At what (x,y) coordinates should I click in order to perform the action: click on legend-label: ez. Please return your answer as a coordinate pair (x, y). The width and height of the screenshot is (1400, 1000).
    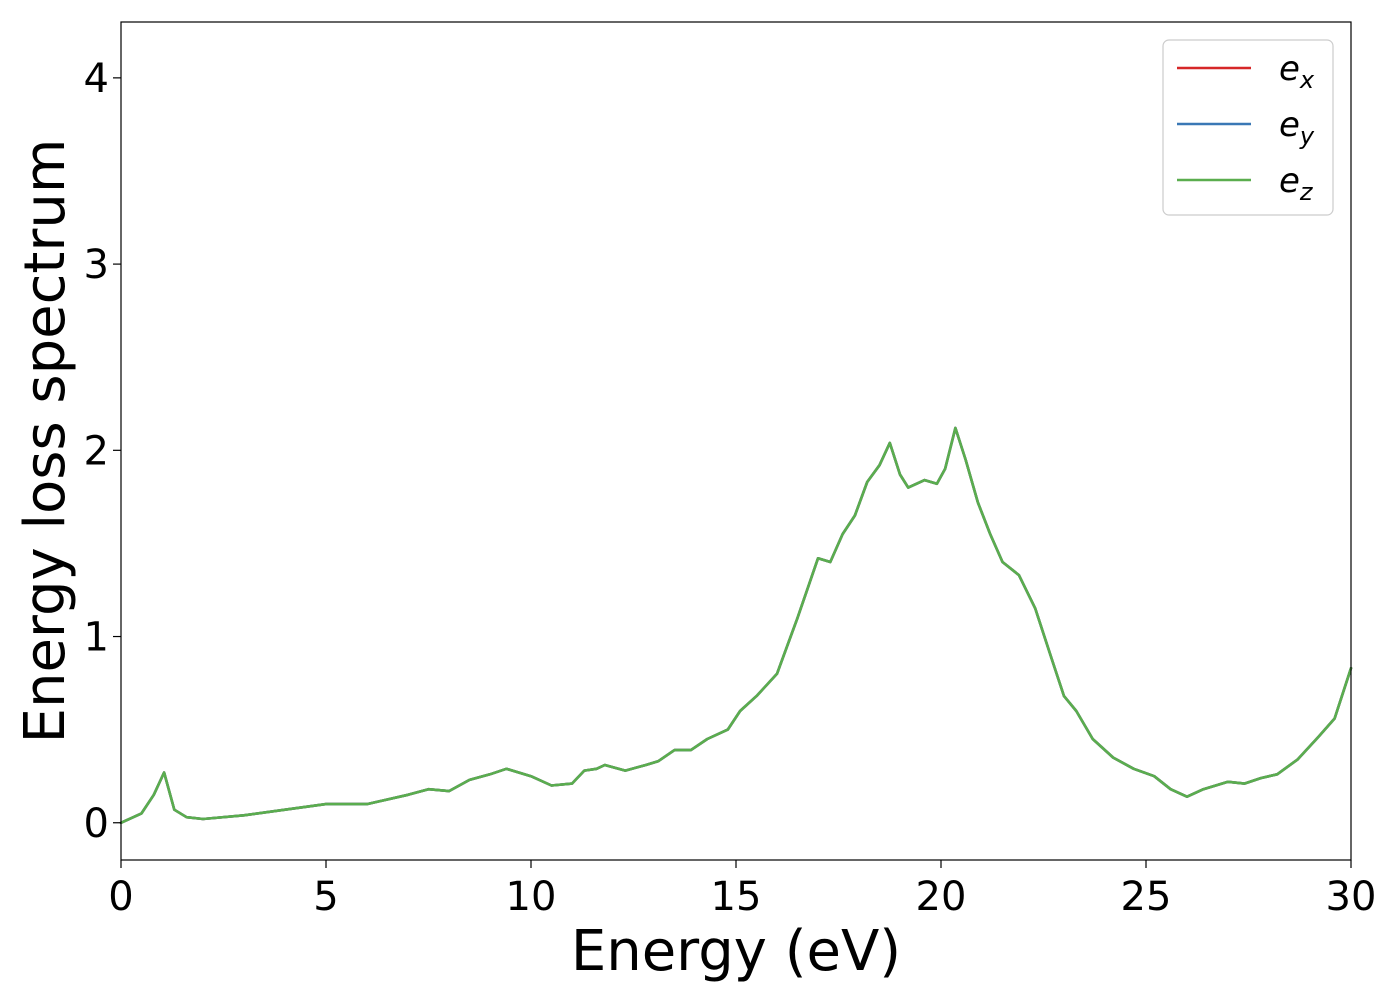
    Looking at the image, I should click on (1296, 183).